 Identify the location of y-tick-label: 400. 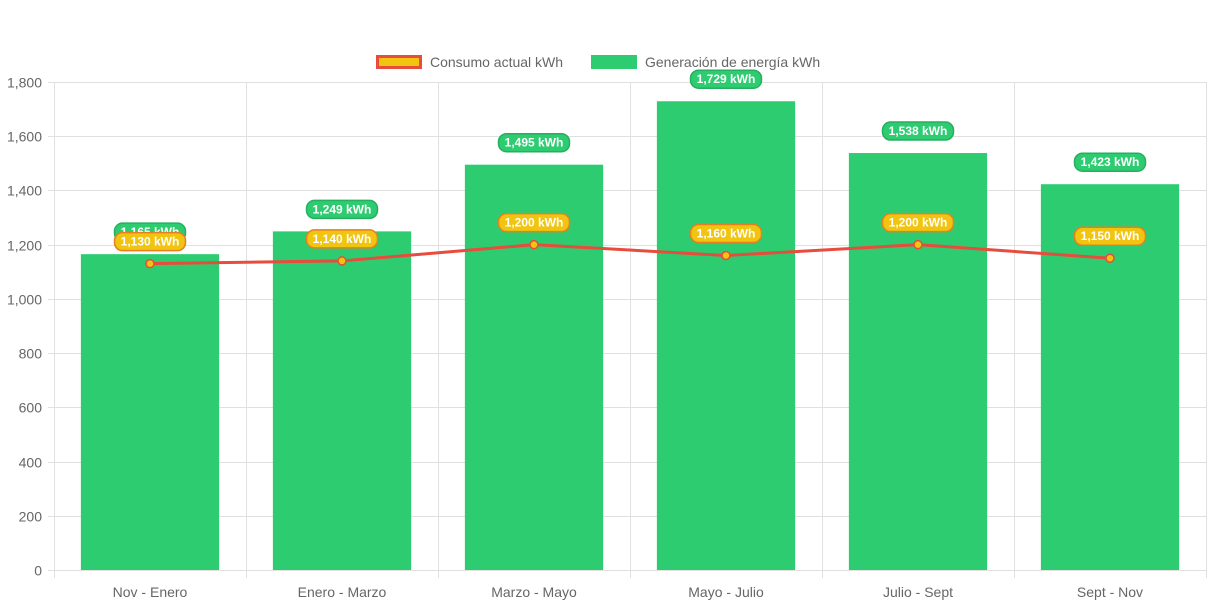
(31, 463).